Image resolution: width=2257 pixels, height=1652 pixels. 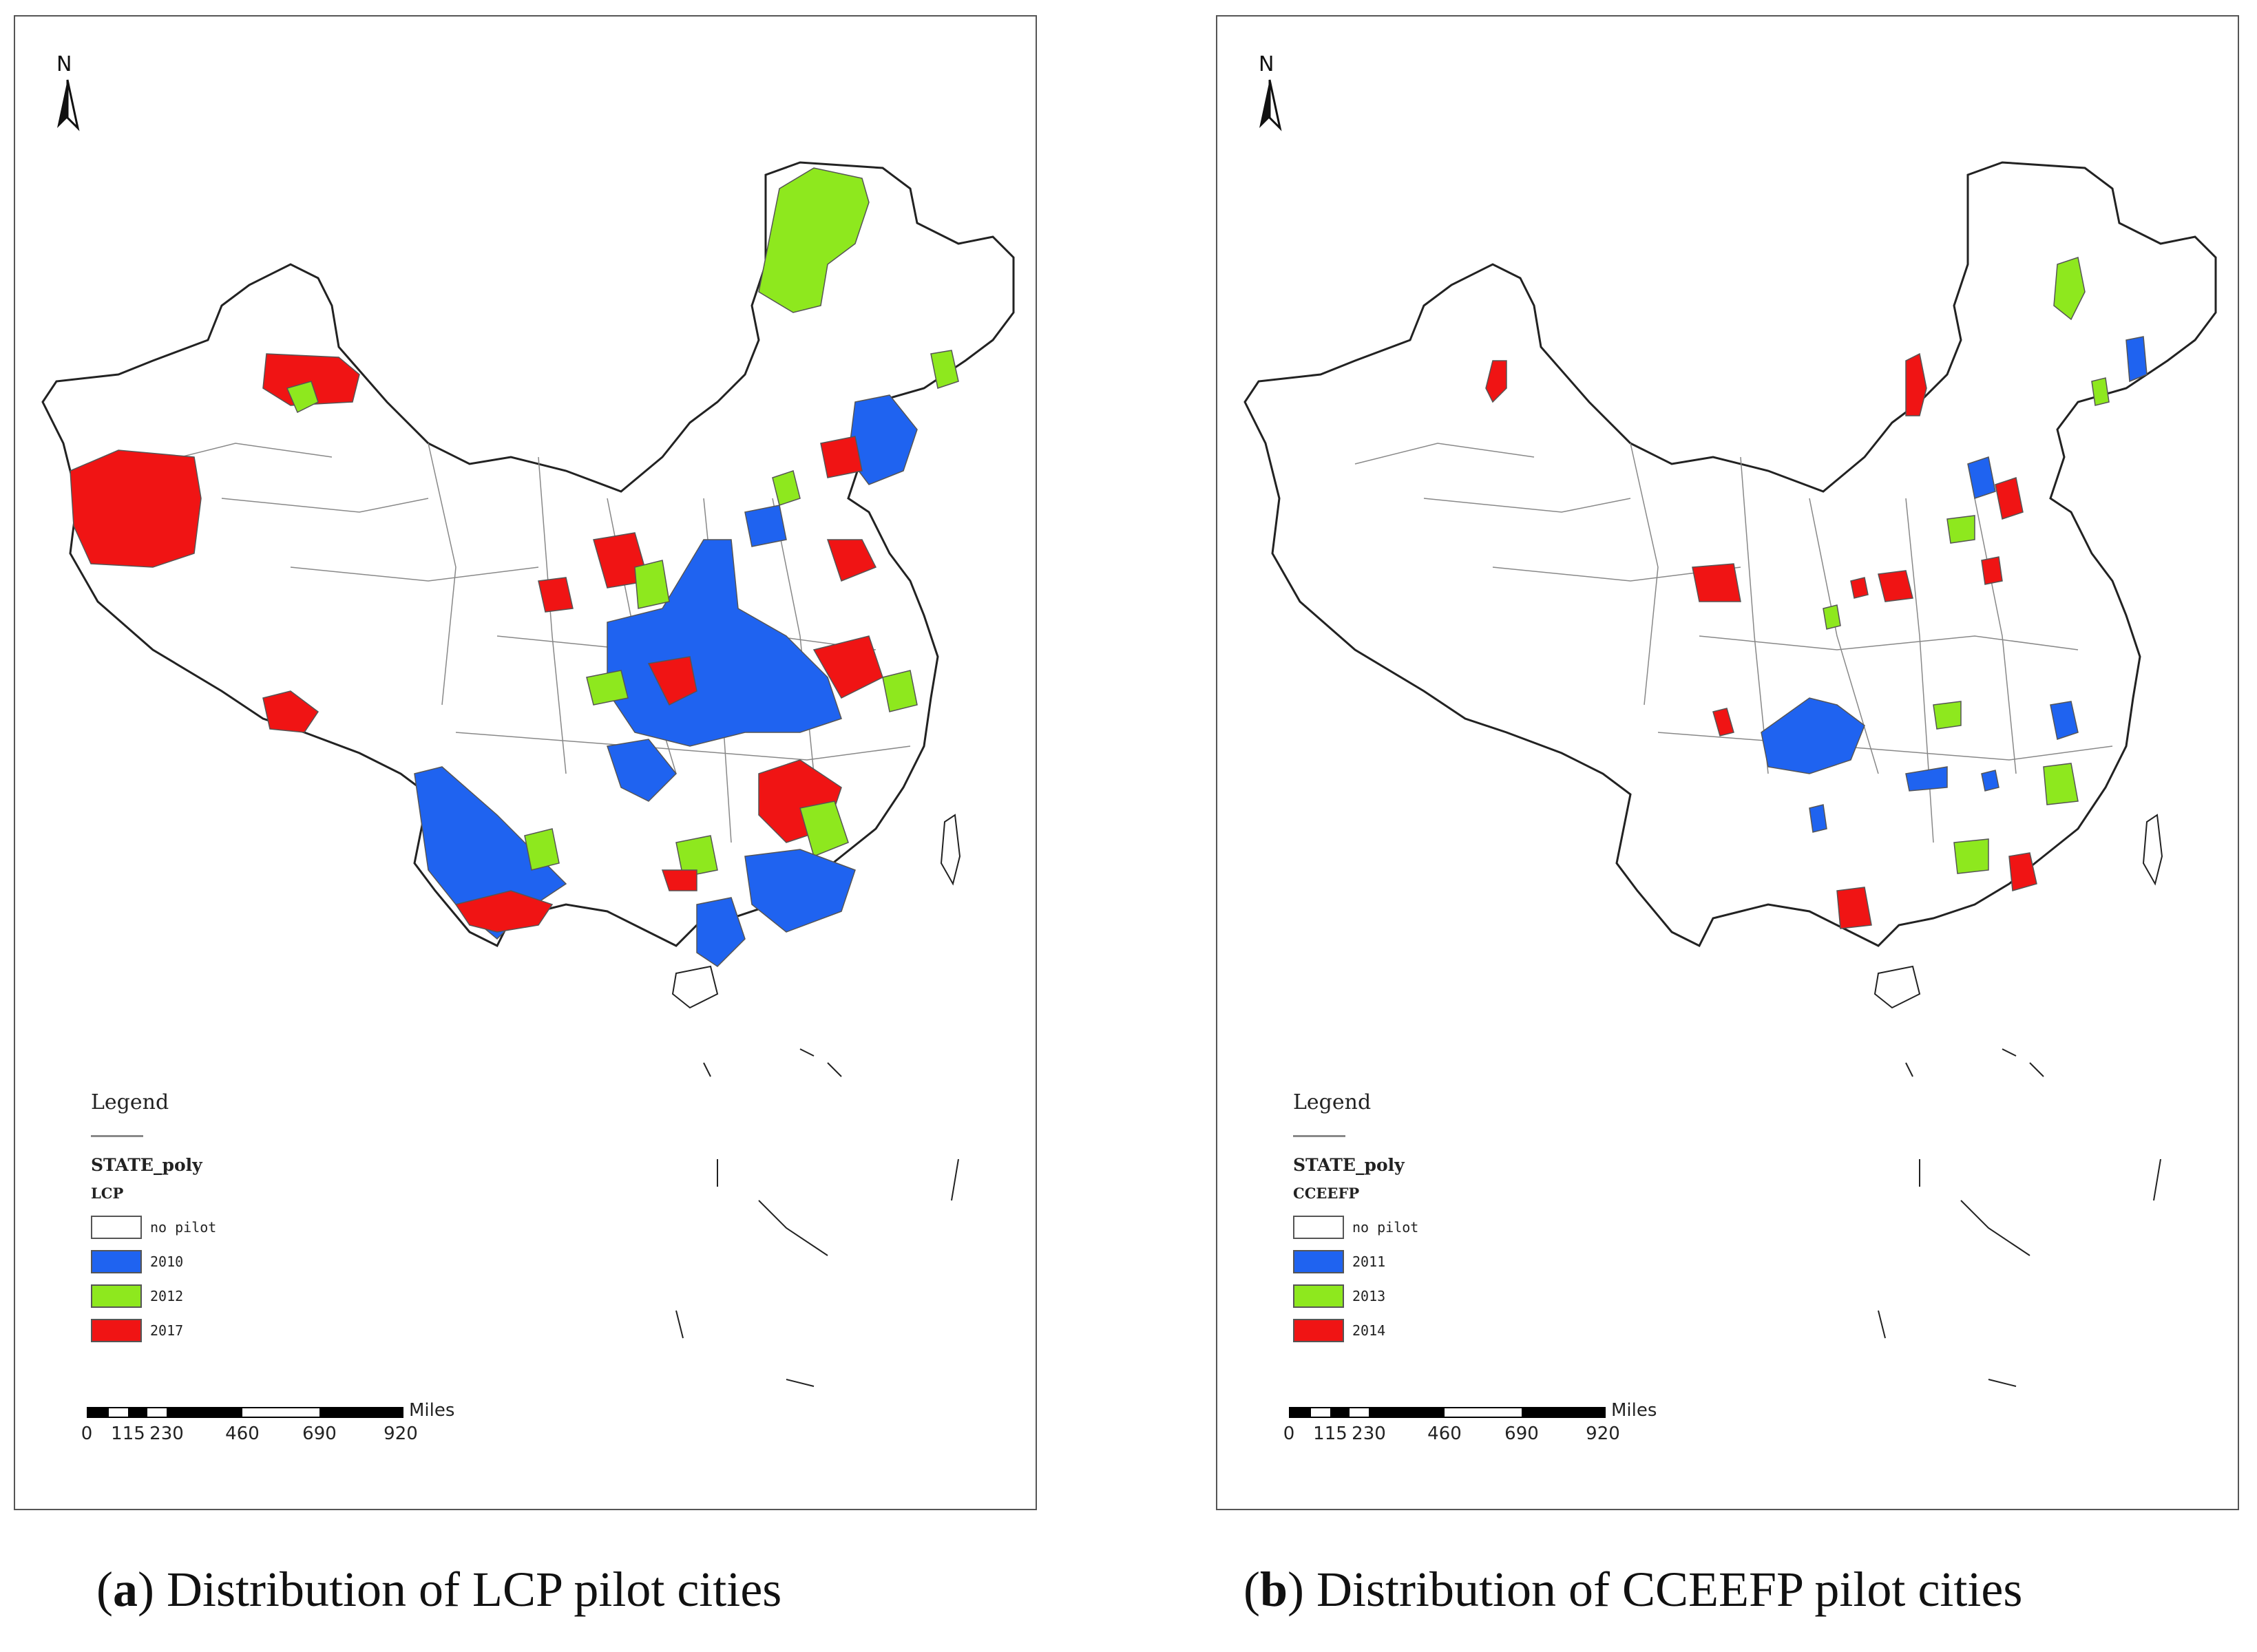 What do you see at coordinates (215, 1262) in the screenshot?
I see `legend-item: 2010` at bounding box center [215, 1262].